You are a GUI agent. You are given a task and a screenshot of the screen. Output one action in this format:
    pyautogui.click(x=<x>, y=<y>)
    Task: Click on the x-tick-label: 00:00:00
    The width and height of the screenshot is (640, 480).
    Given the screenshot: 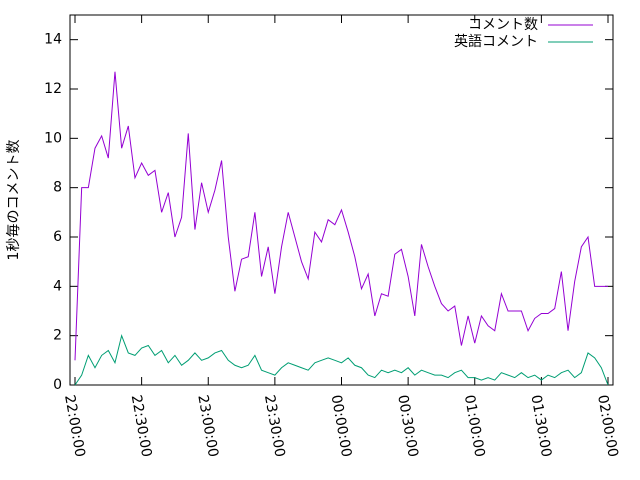 What is the action you would take?
    pyautogui.click(x=341, y=426)
    